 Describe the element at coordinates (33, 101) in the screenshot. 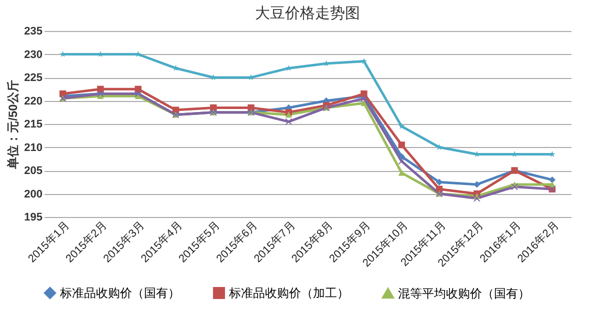

I see `y-tick-label: 220` at that location.